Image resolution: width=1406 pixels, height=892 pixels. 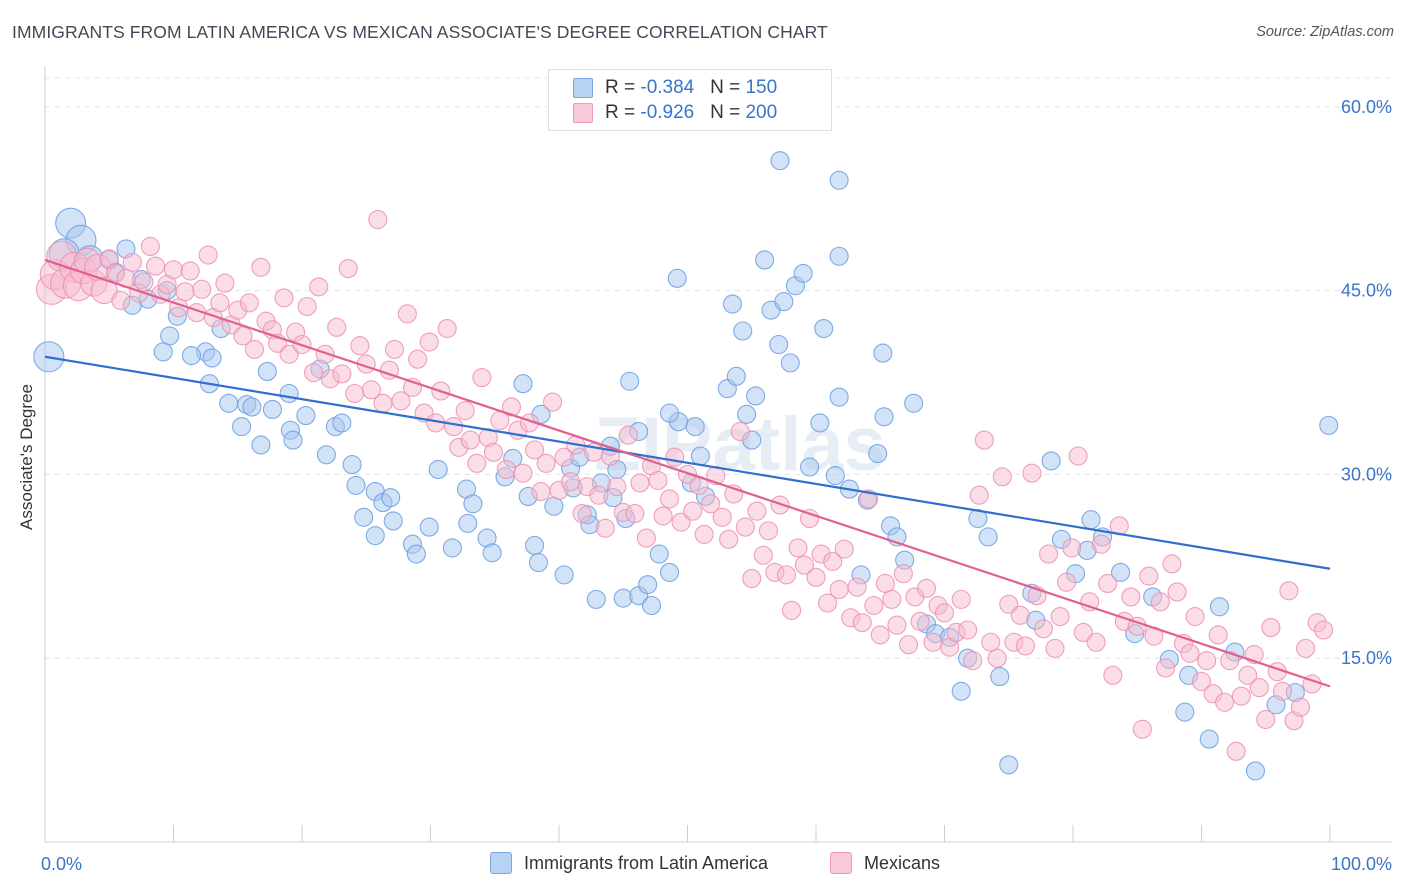 I want to click on n-label: N =, so click(x=728, y=87).